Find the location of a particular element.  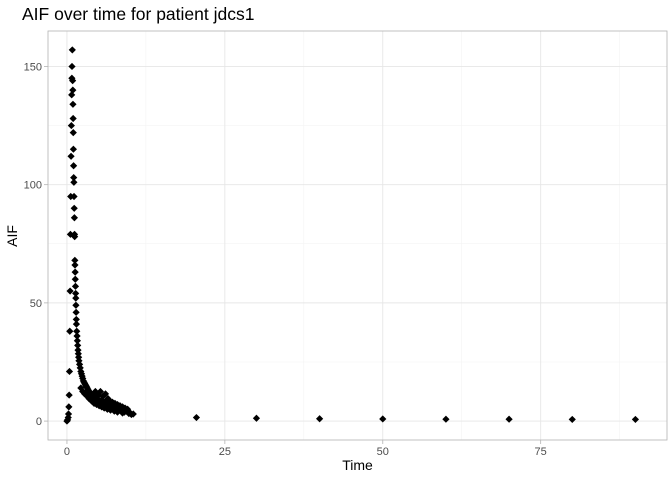

y-tick-label: 0 is located at coordinates (39, 422).